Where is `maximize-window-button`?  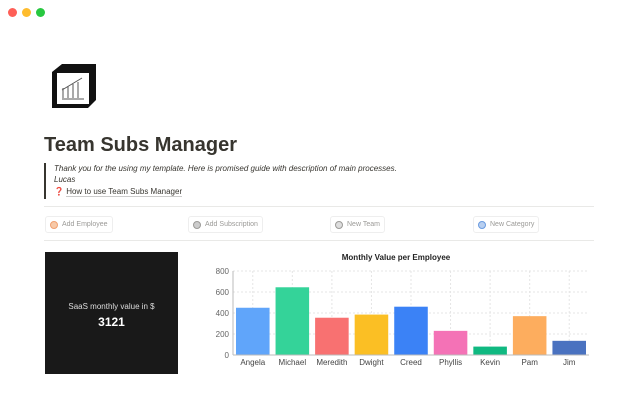 maximize-window-button is located at coordinates (40, 12).